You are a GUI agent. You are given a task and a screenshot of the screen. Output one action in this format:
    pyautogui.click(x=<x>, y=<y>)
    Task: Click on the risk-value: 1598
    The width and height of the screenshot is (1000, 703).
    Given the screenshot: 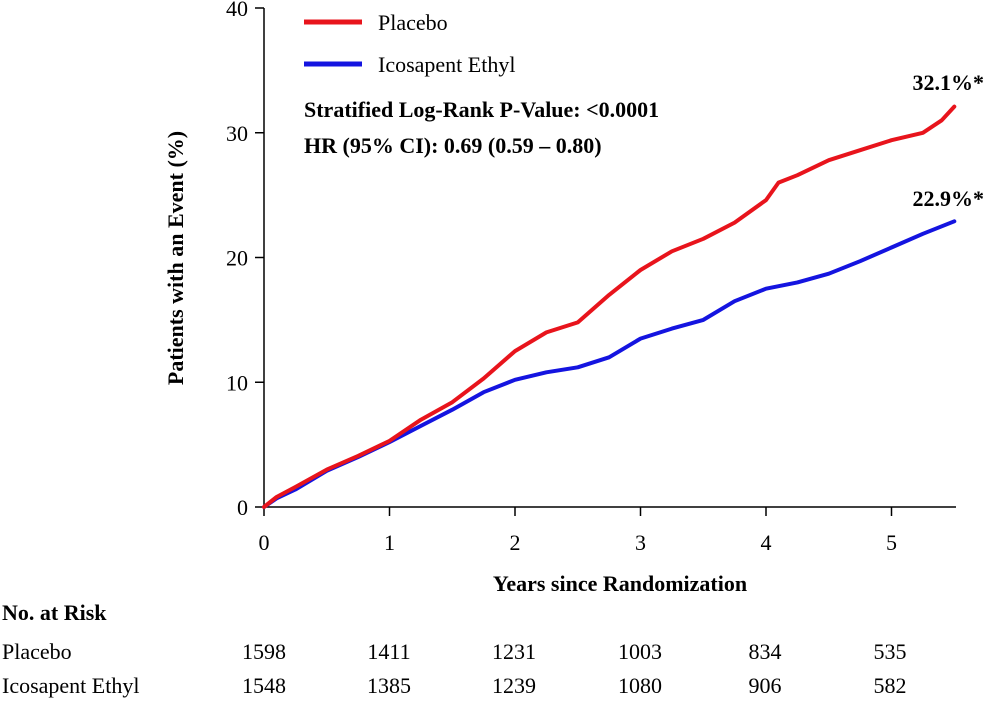 What is the action you would take?
    pyautogui.click(x=264, y=651)
    